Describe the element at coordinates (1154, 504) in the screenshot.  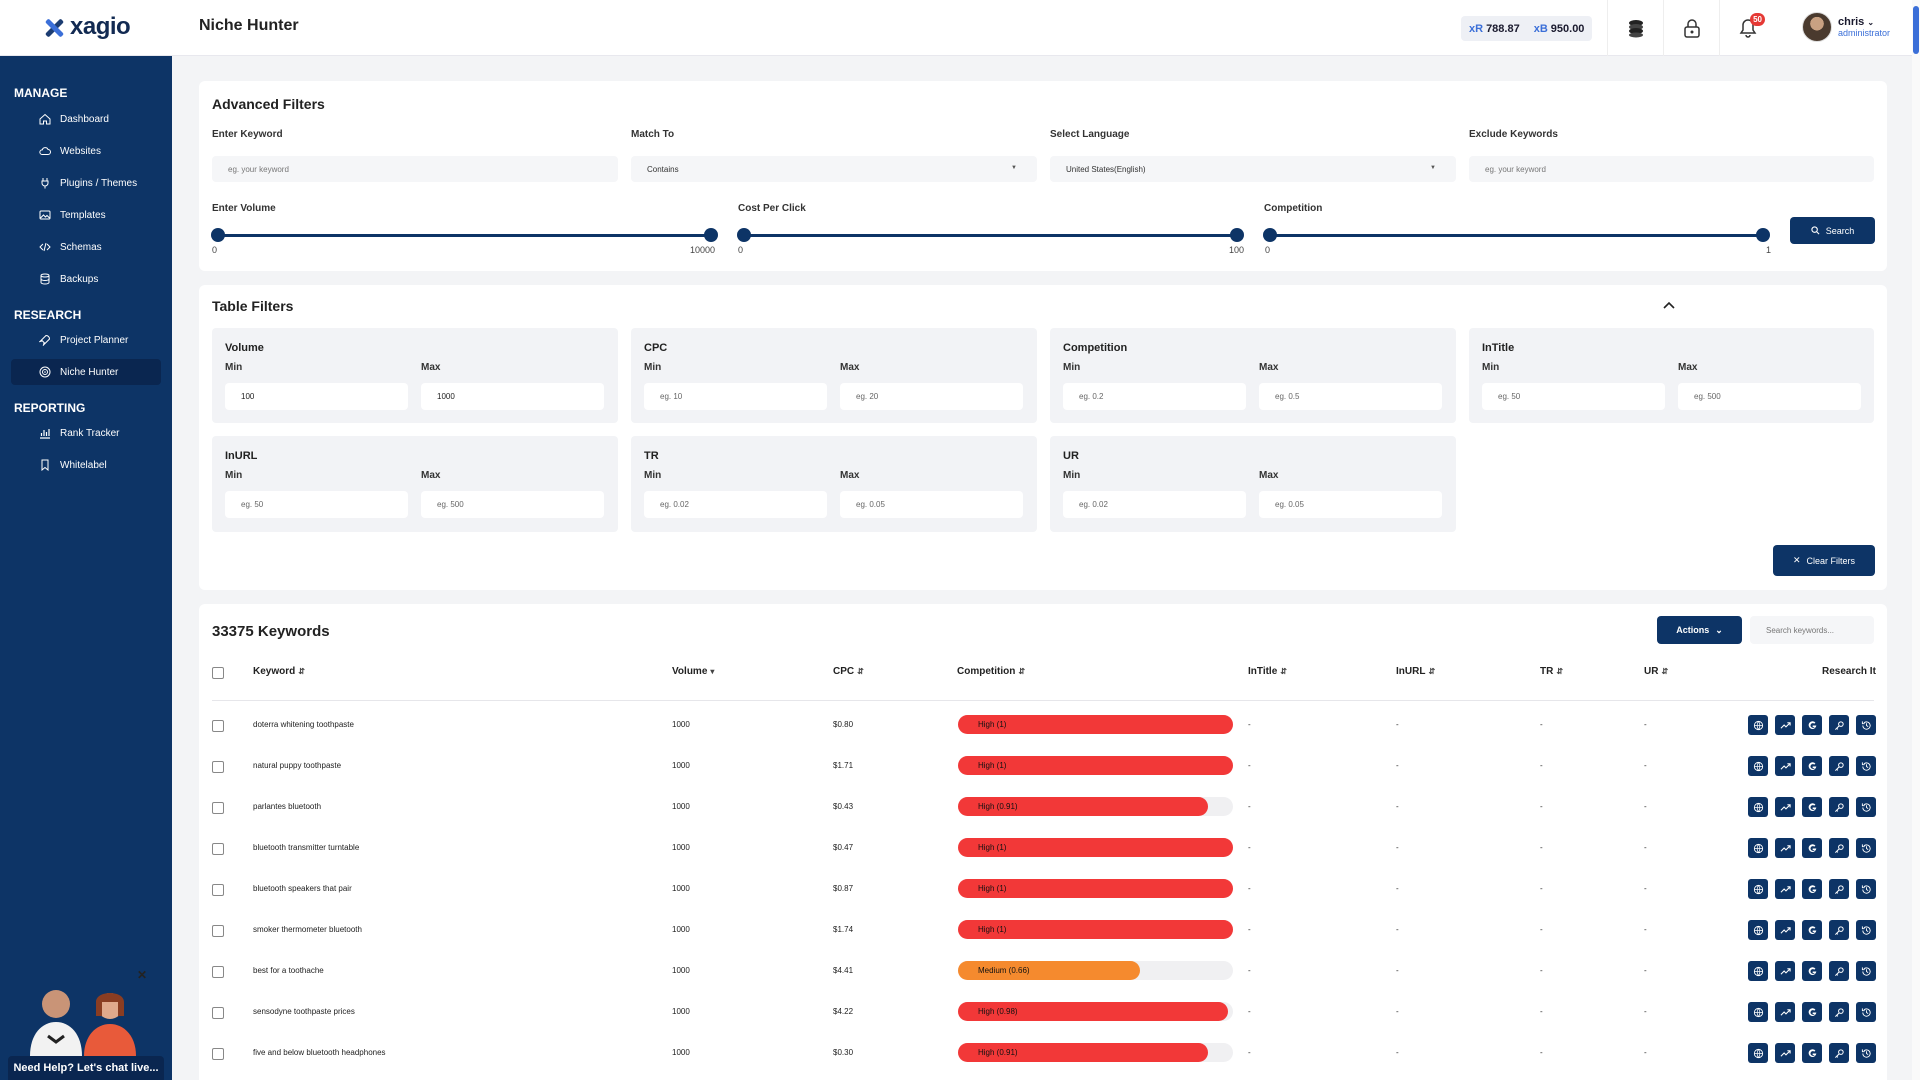
I see `ur-min-input: eg. 0.02` at that location.